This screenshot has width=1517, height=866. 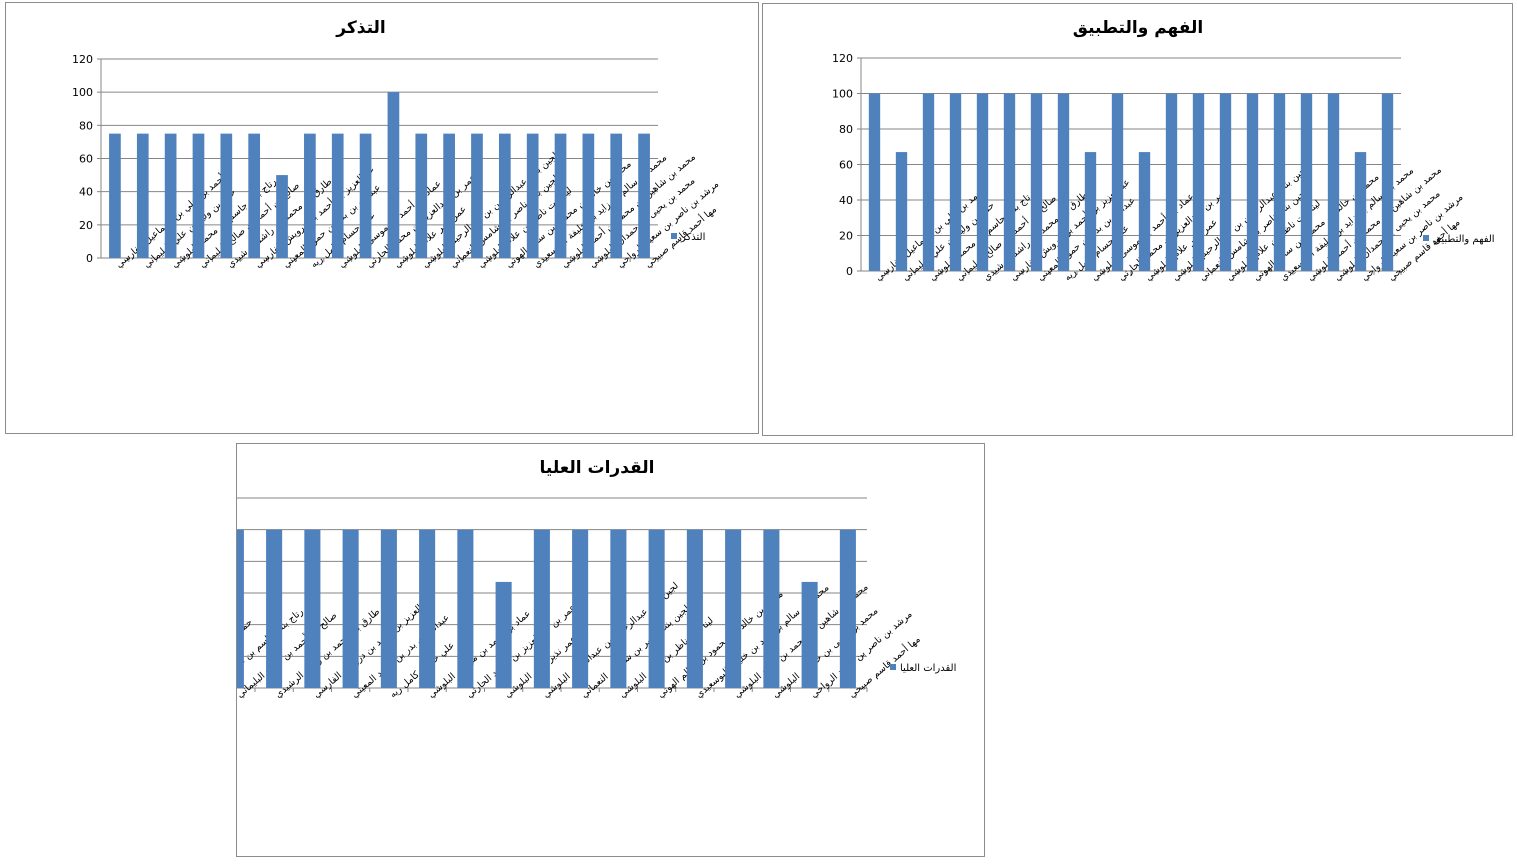 I want to click on legend-label: التذكر, so click(x=692, y=237).